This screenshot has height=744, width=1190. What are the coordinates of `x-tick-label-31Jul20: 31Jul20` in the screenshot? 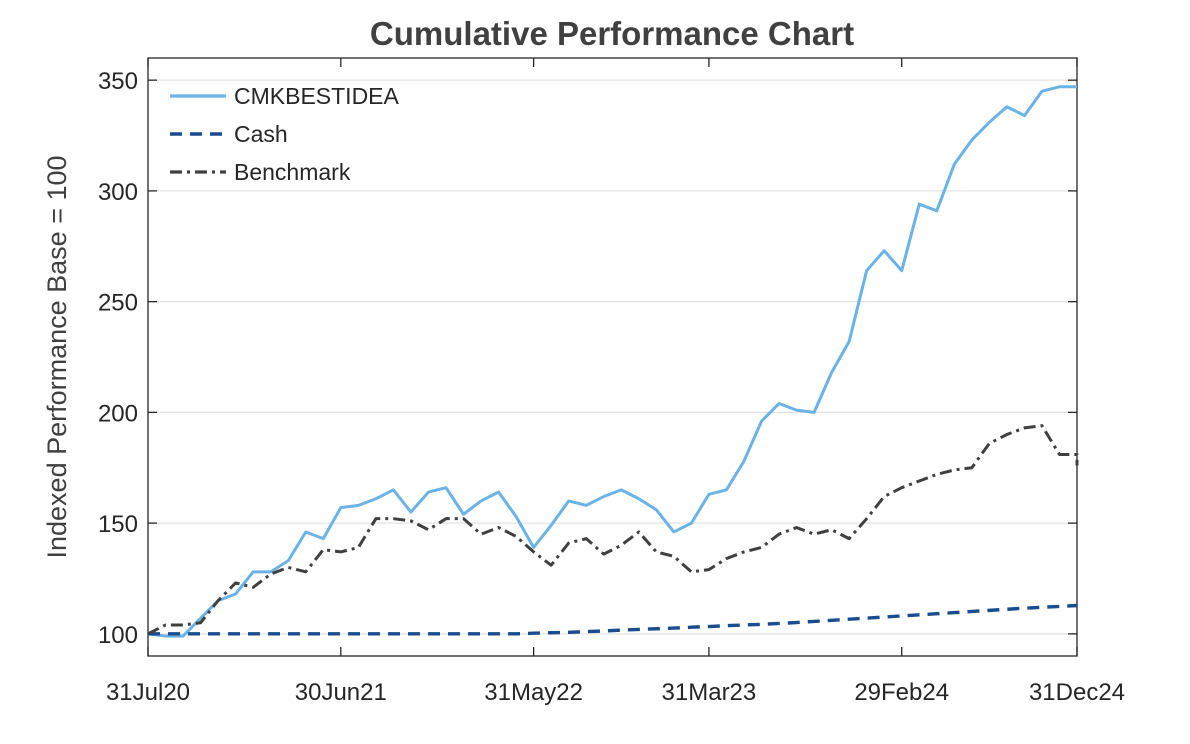 It's located at (148, 692).